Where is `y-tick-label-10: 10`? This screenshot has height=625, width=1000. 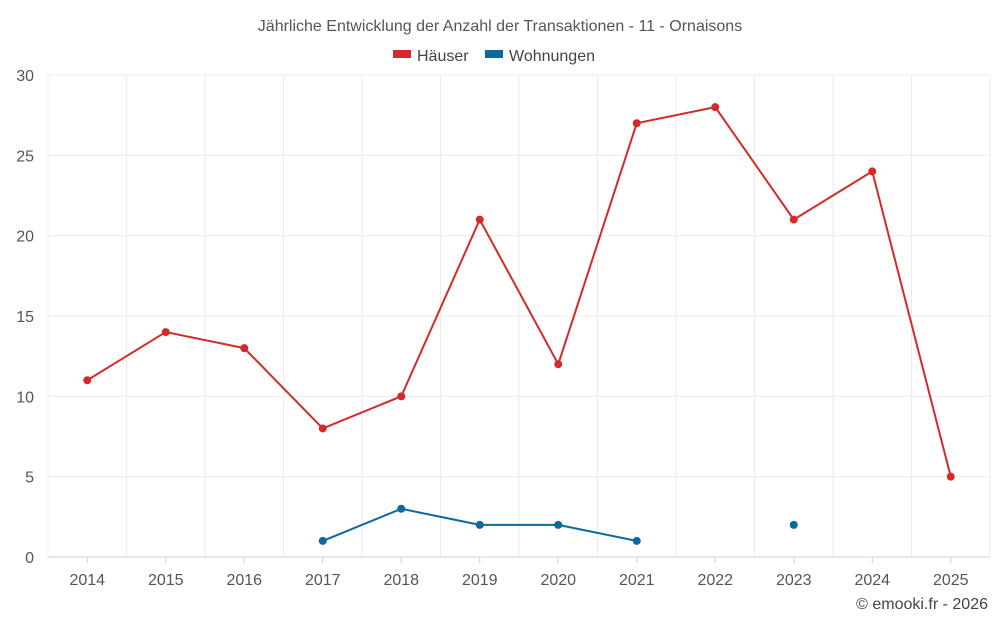 y-tick-label-10: 10 is located at coordinates (25, 397).